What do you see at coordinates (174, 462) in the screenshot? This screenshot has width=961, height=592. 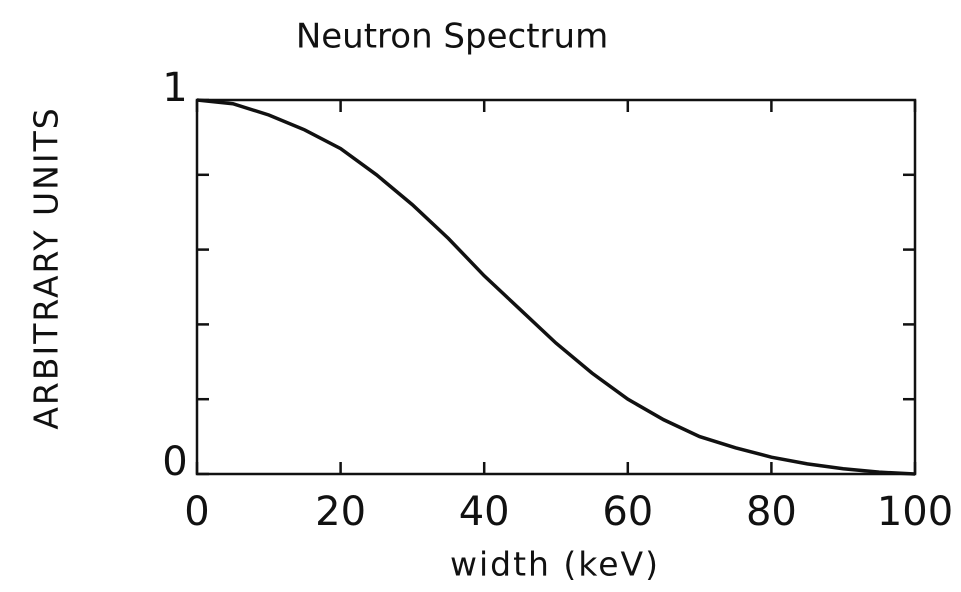 I see `y-tick-label: 0` at bounding box center [174, 462].